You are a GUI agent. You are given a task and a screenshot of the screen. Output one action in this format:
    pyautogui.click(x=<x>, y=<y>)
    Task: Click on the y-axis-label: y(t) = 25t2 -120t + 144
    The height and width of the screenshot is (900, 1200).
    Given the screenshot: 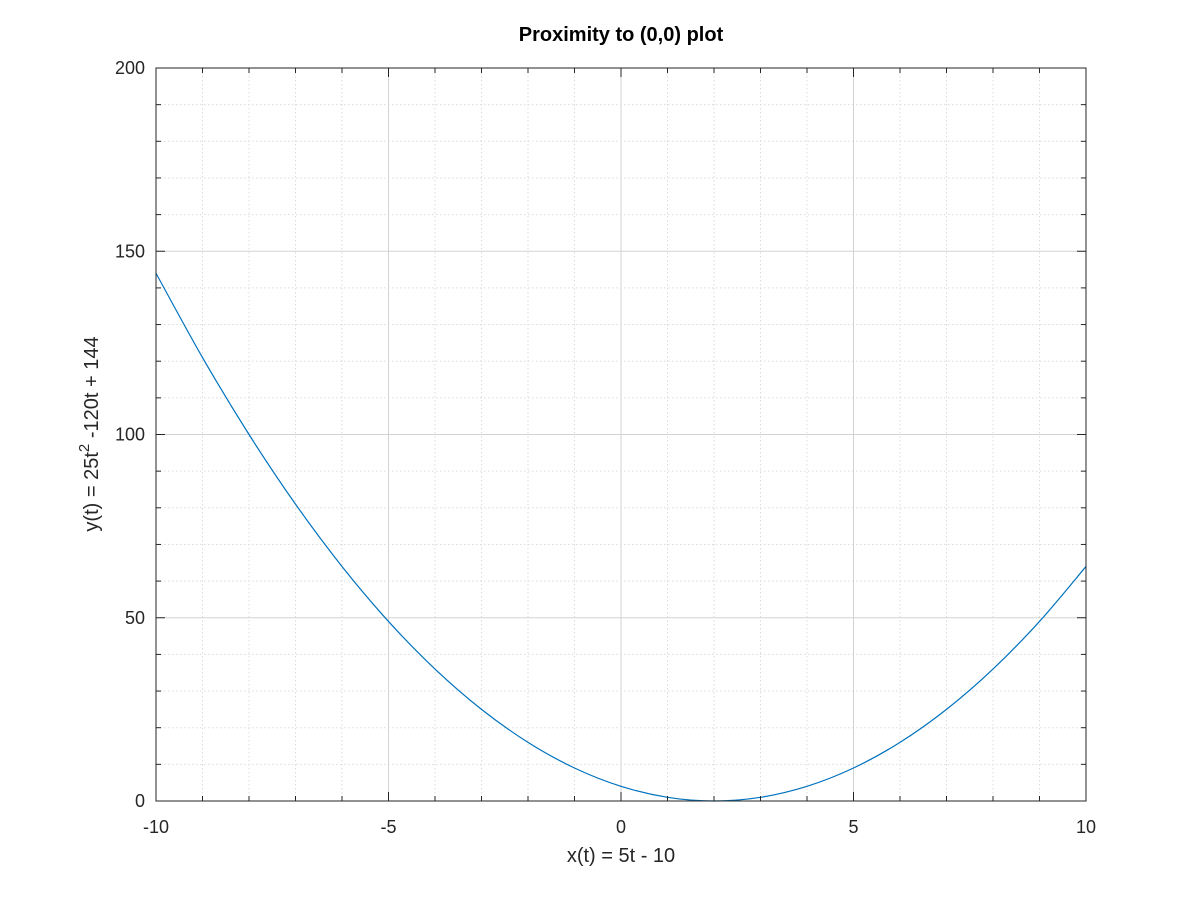 What is the action you would take?
    pyautogui.click(x=89, y=433)
    